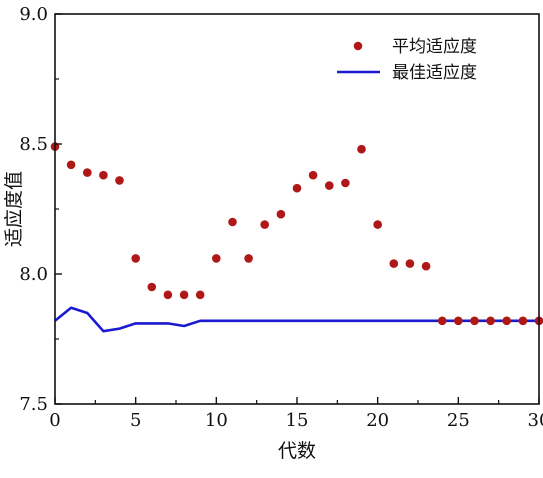 The height and width of the screenshot is (478, 543). What do you see at coordinates (33, 404) in the screenshot?
I see `y-tick-label: 7.5` at bounding box center [33, 404].